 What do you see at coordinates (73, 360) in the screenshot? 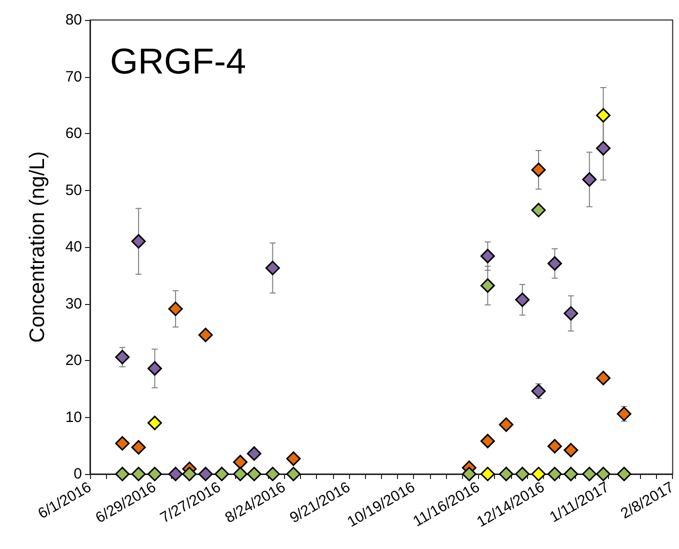
I see `y-tick-label: 20` at bounding box center [73, 360].